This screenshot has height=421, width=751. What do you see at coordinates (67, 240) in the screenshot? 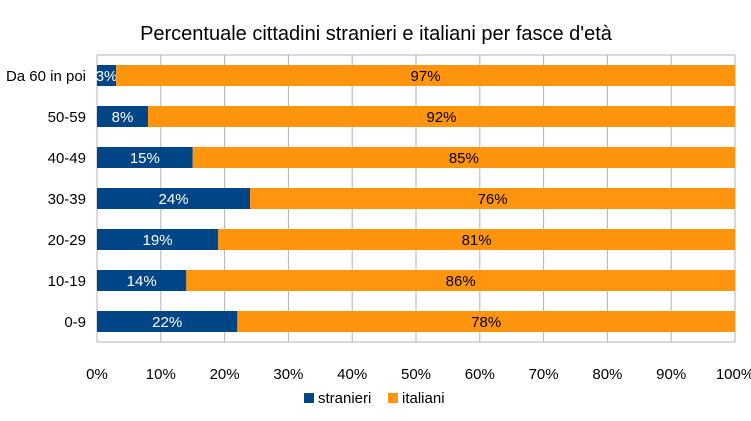
I see `y-tick-label: 20-29` at bounding box center [67, 240].